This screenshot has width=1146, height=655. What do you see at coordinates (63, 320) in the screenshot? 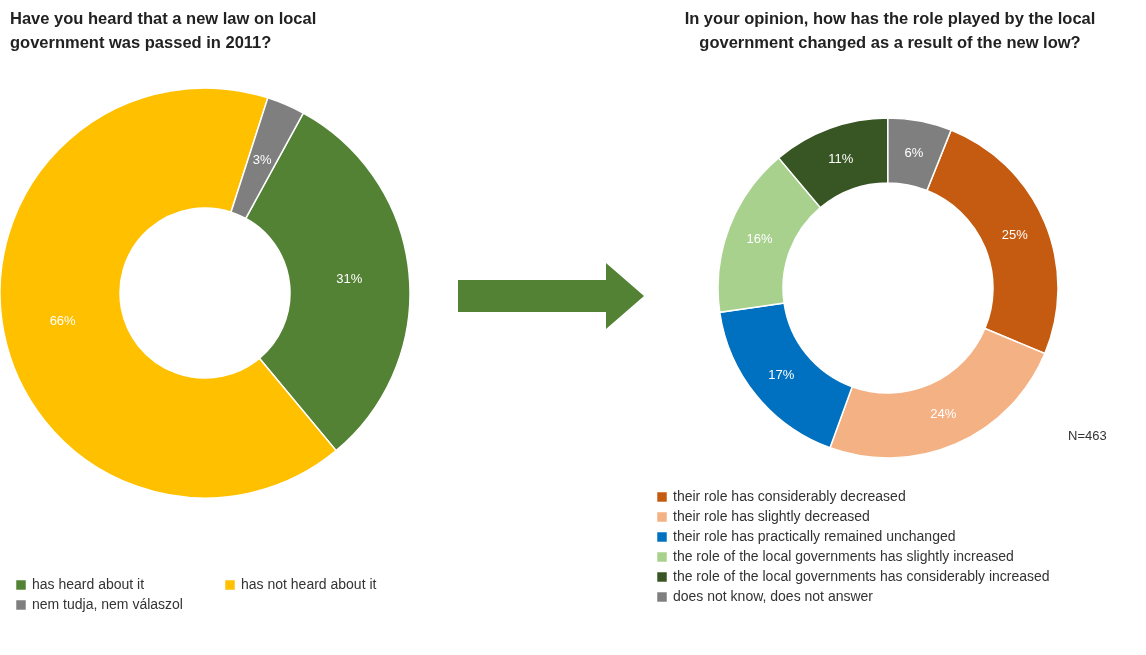
I see `data-label: 66%` at bounding box center [63, 320].